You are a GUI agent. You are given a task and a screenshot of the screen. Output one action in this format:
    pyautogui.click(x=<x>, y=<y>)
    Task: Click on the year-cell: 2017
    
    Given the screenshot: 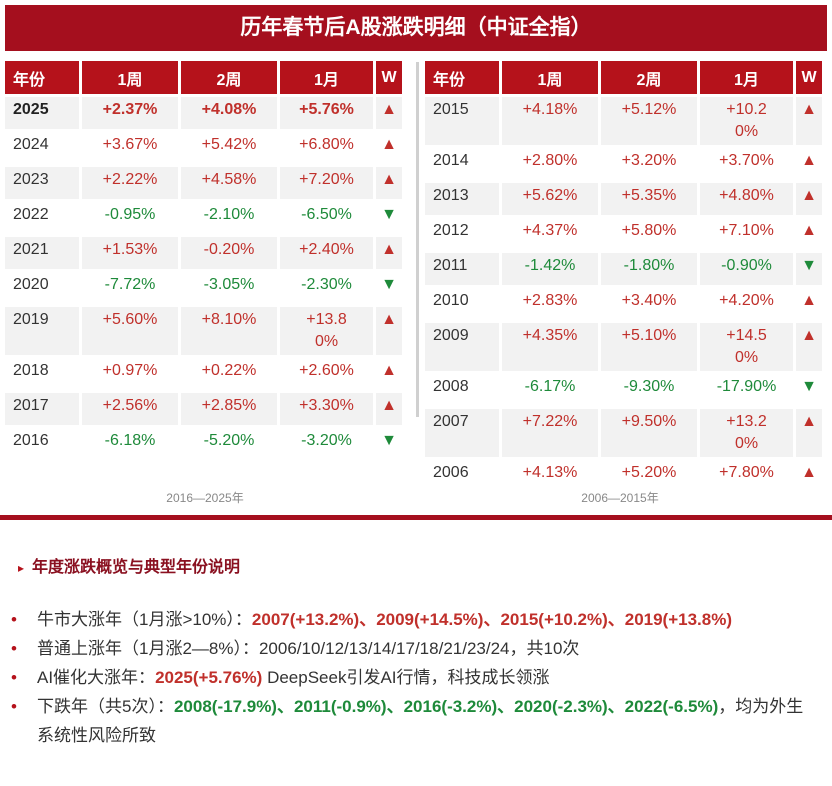 What is the action you would take?
    pyautogui.click(x=42, y=409)
    